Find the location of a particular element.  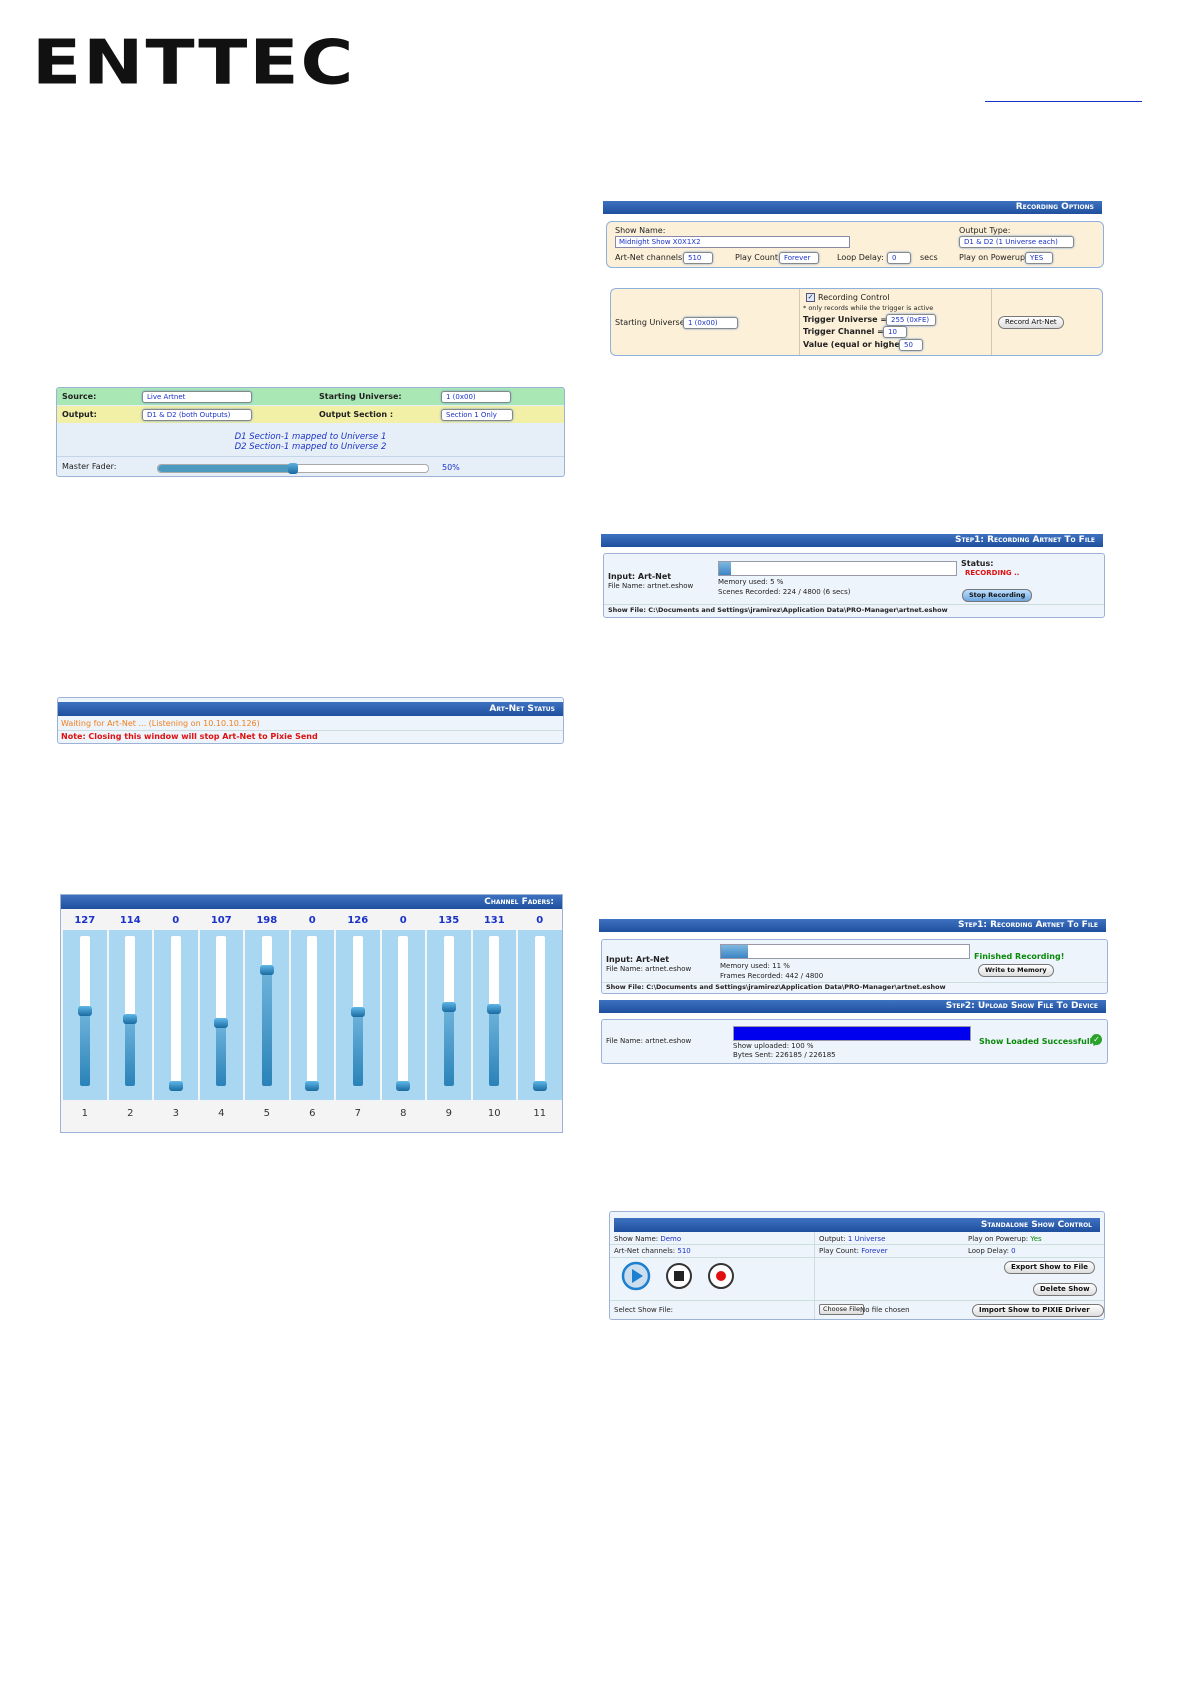

channel-label: 8 is located at coordinates (403, 1113).